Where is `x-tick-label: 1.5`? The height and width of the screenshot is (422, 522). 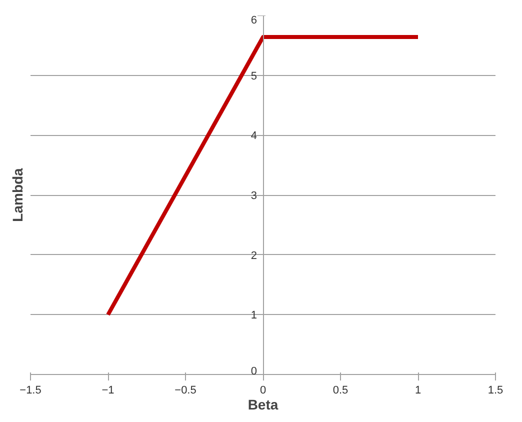
x-tick-label: 1.5 is located at coordinates (496, 390).